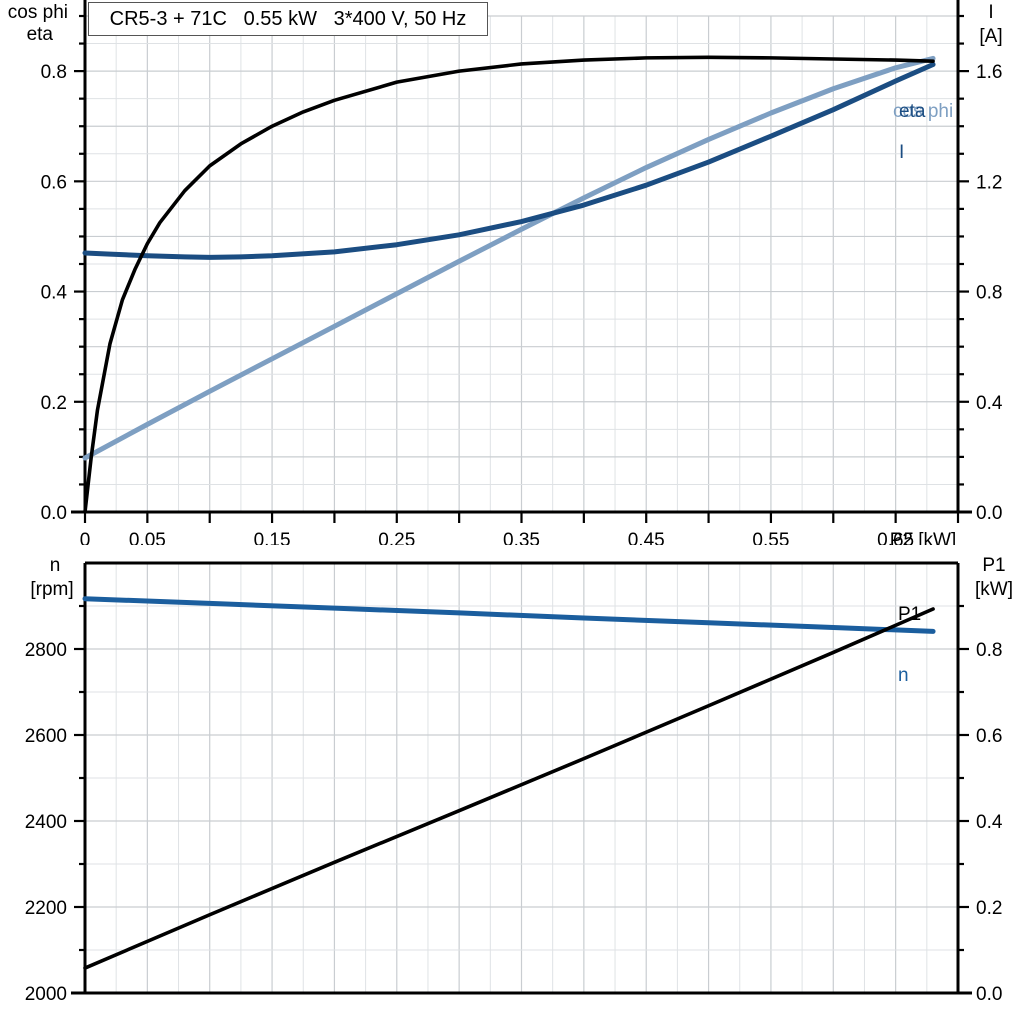  Describe the element at coordinates (993, 565) in the screenshot. I see `right-axis-title-line1: P1` at that location.